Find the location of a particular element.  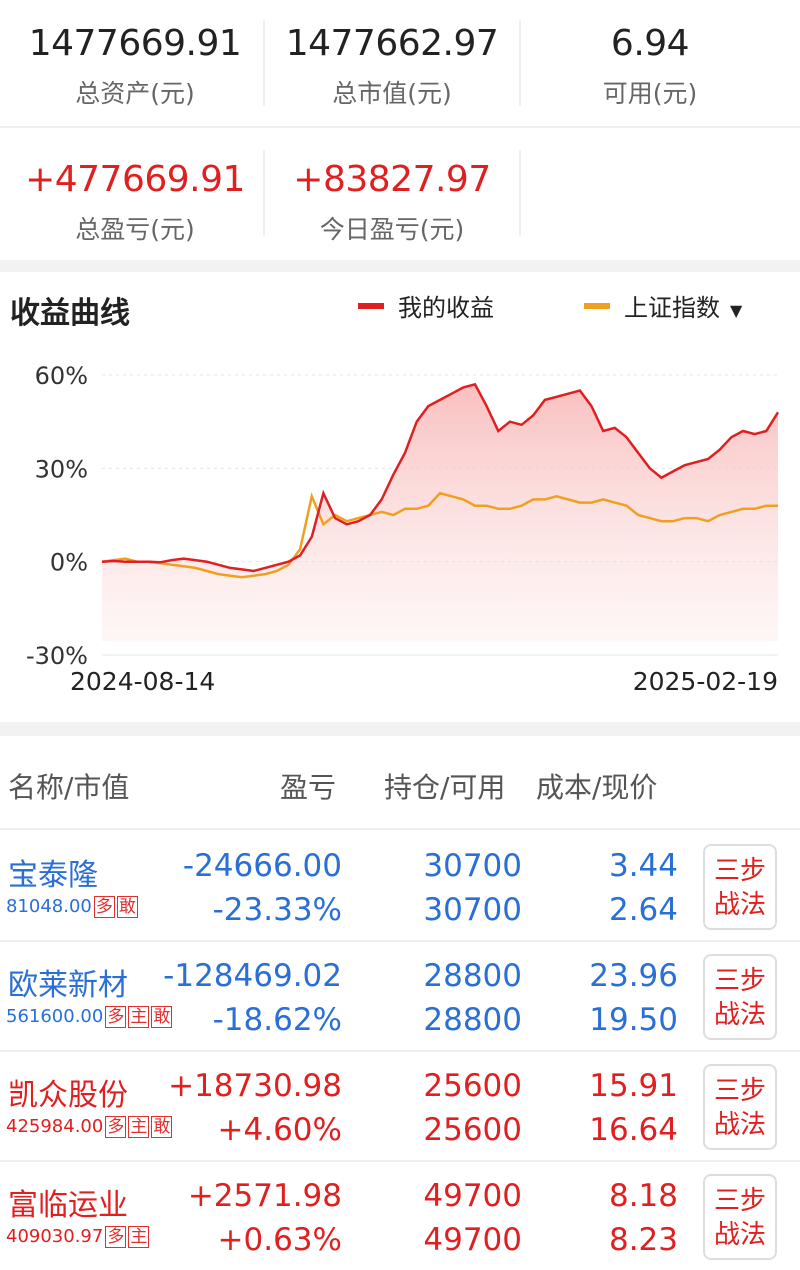

current-price: 8.23 is located at coordinates (643, 1240).